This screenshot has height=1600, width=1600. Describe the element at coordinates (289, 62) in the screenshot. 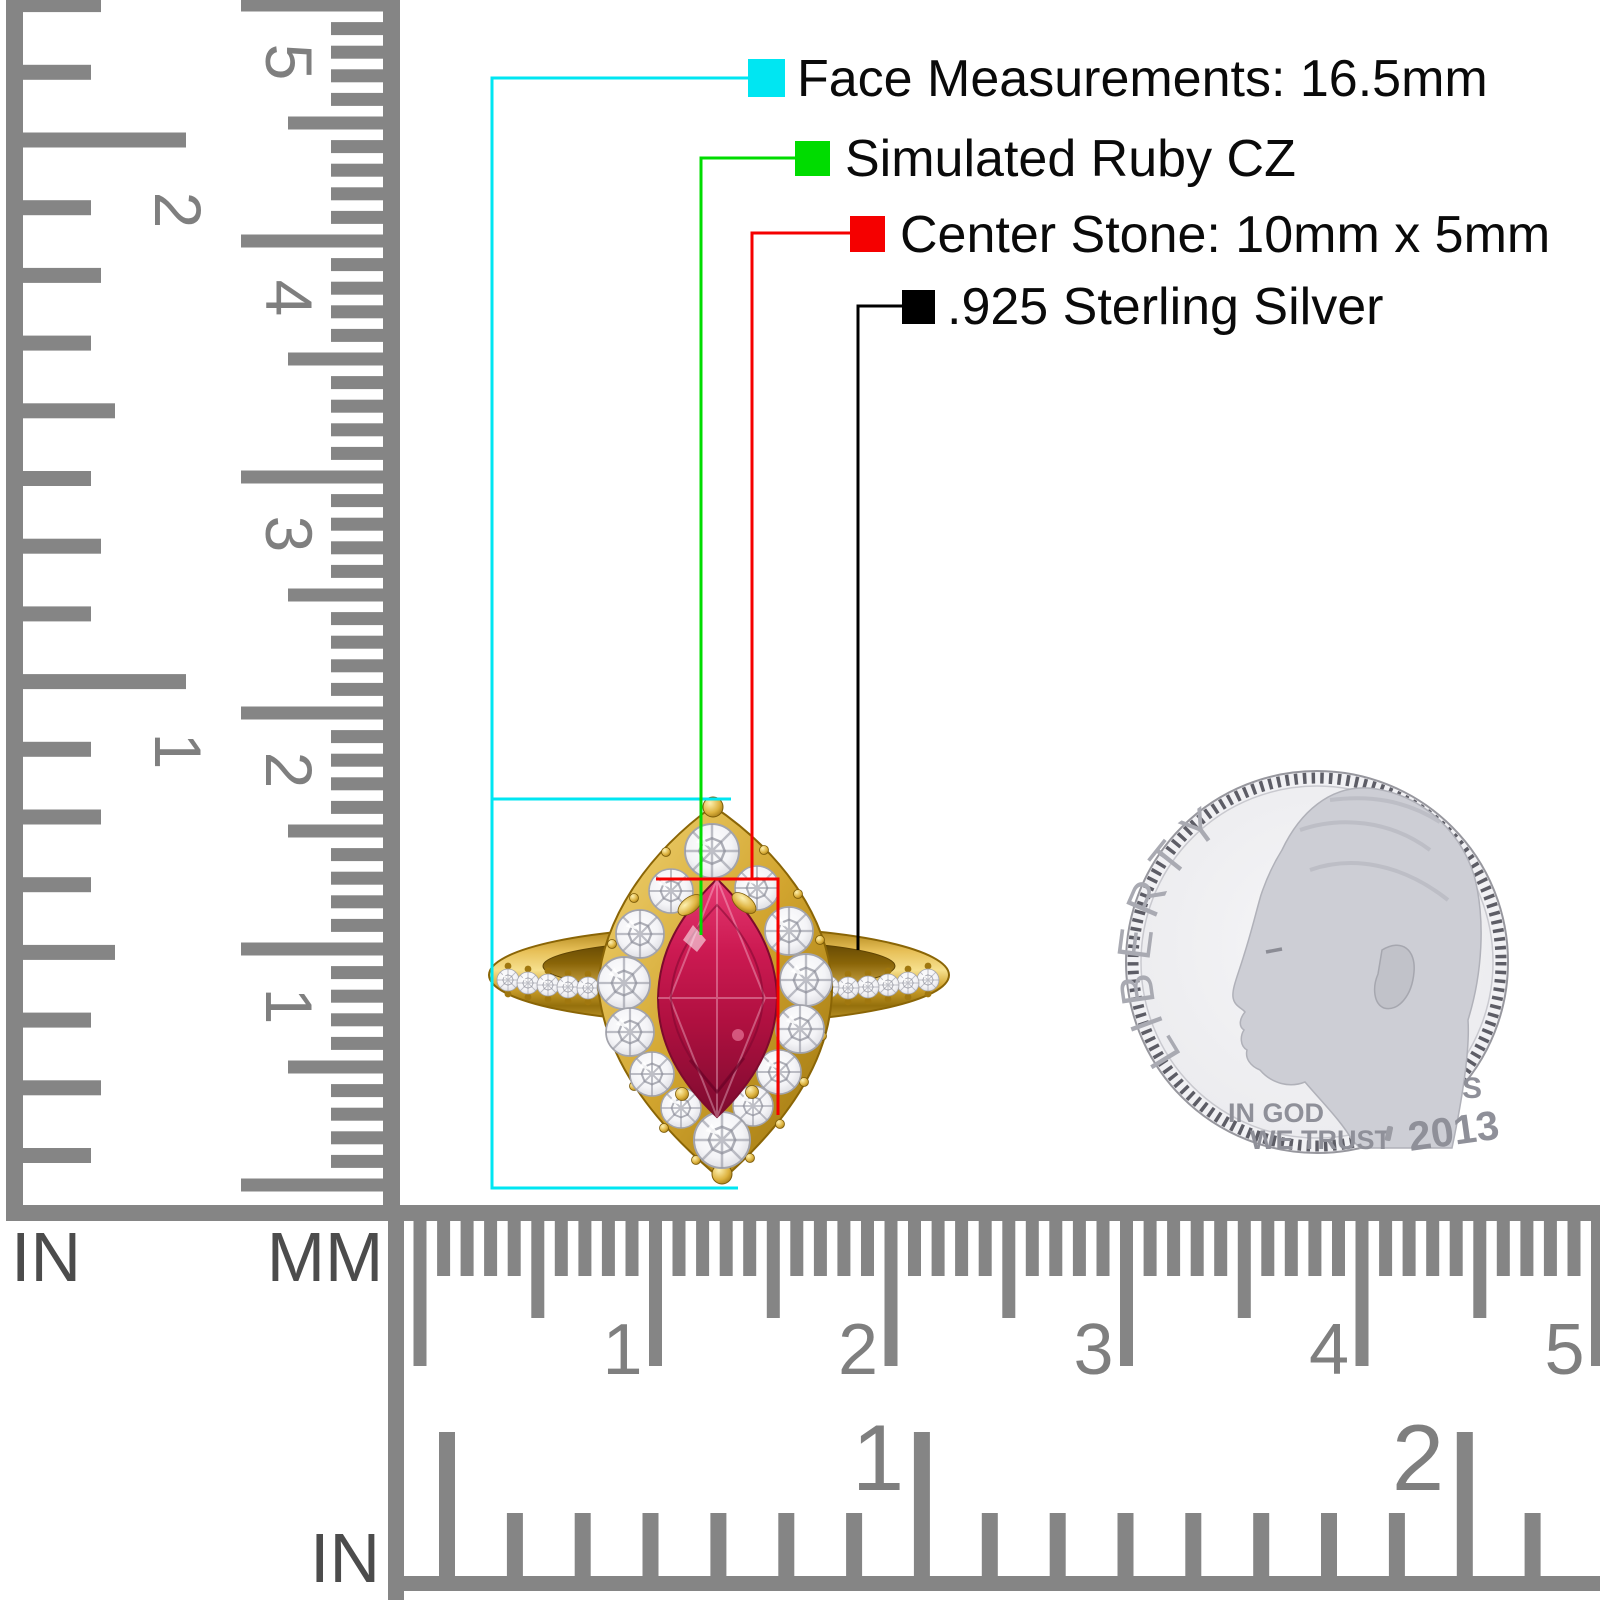

I see `left-mm-number: 5` at that location.